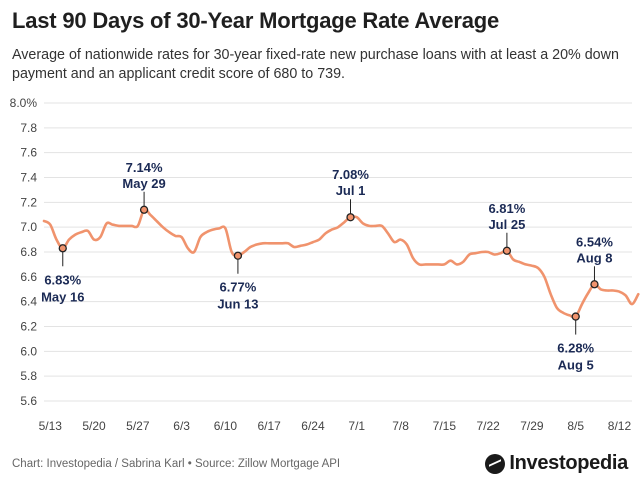 The width and height of the screenshot is (640, 487). I want to click on x-tick-label: 6/10, so click(226, 426).